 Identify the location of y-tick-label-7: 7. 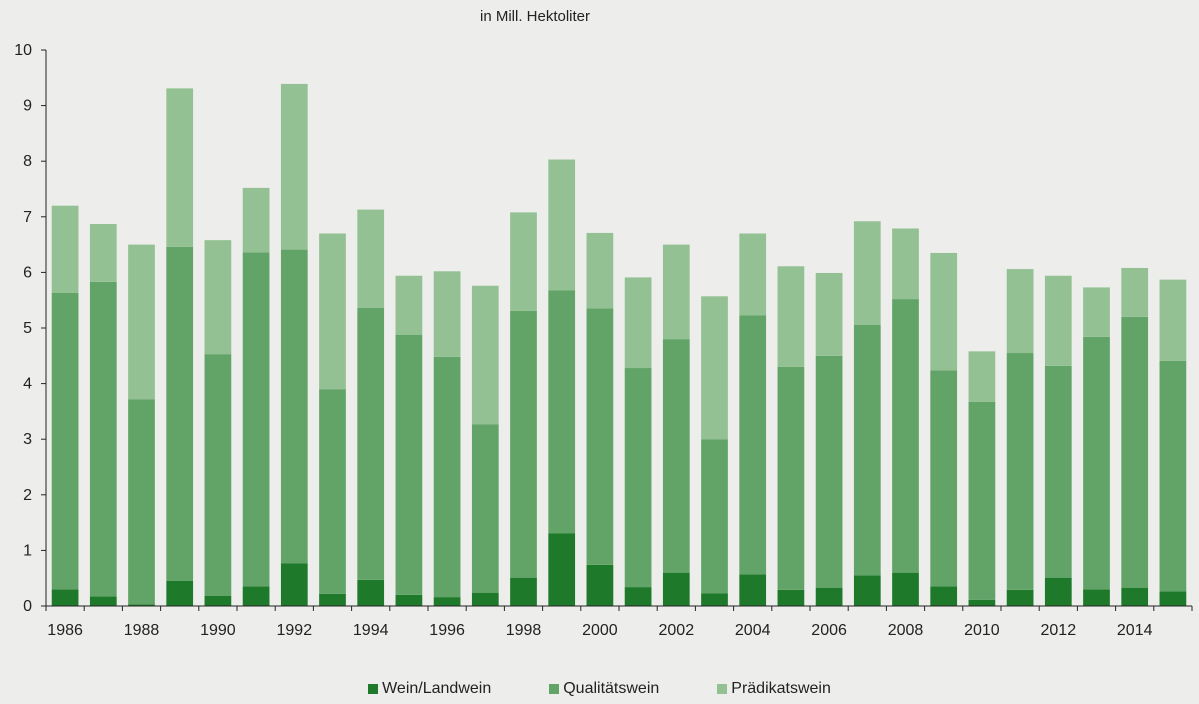
(27, 217).